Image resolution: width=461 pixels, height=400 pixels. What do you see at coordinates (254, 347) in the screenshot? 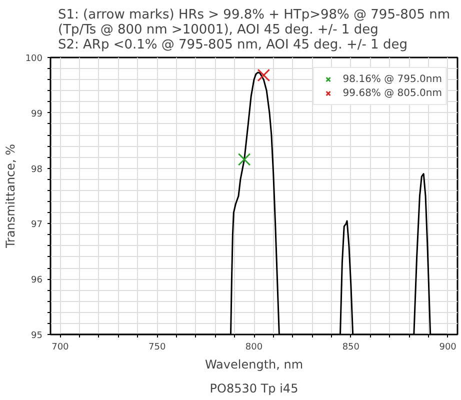
I see `x-tick-label: 800` at bounding box center [254, 347].